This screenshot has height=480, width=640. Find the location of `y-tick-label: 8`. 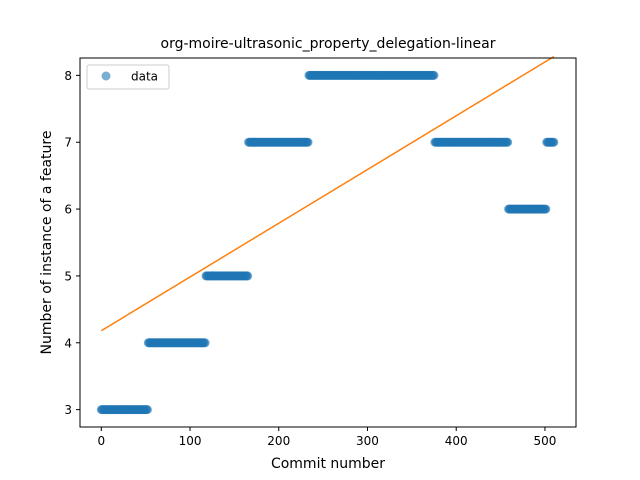

y-tick-label: 8 is located at coordinates (68, 76).